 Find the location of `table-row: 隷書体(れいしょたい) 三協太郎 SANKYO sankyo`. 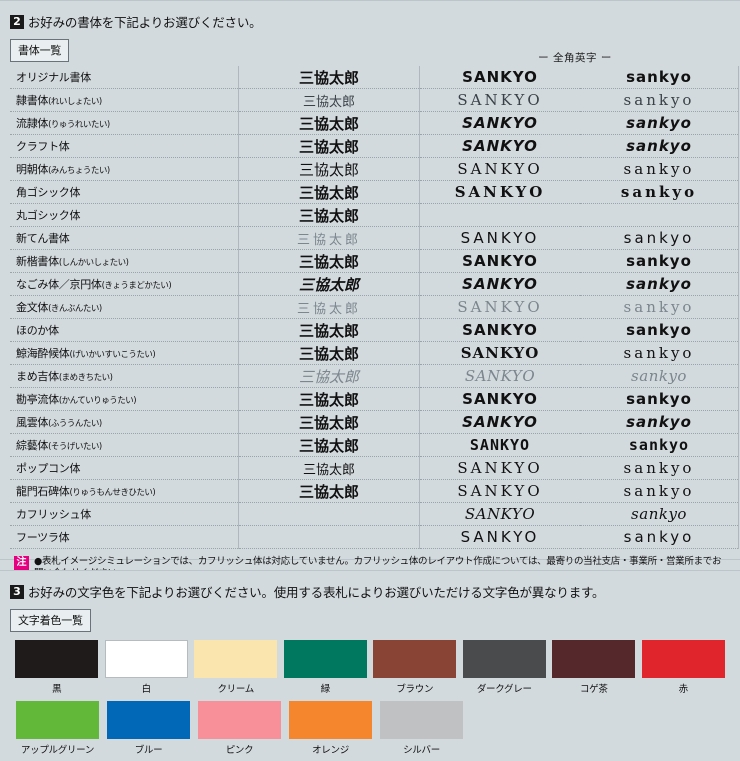

table-row: 隷書体(れいしょたい) 三協太郎 SANKYO sankyo is located at coordinates (374, 100).